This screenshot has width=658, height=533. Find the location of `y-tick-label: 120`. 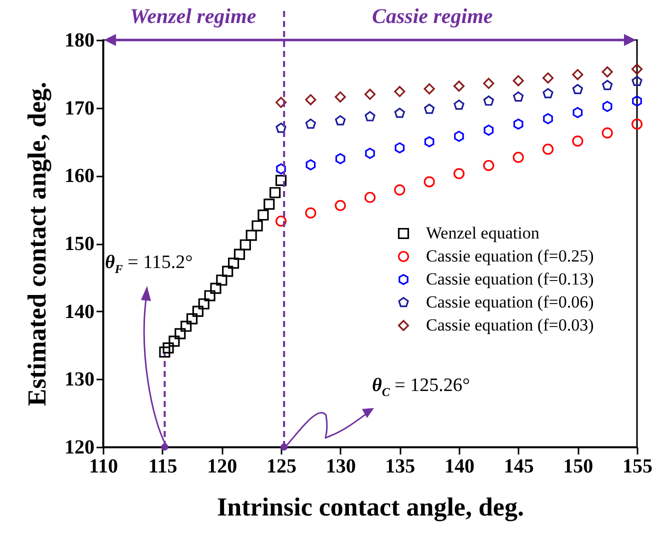

y-tick-label: 120 is located at coordinates (79, 447).